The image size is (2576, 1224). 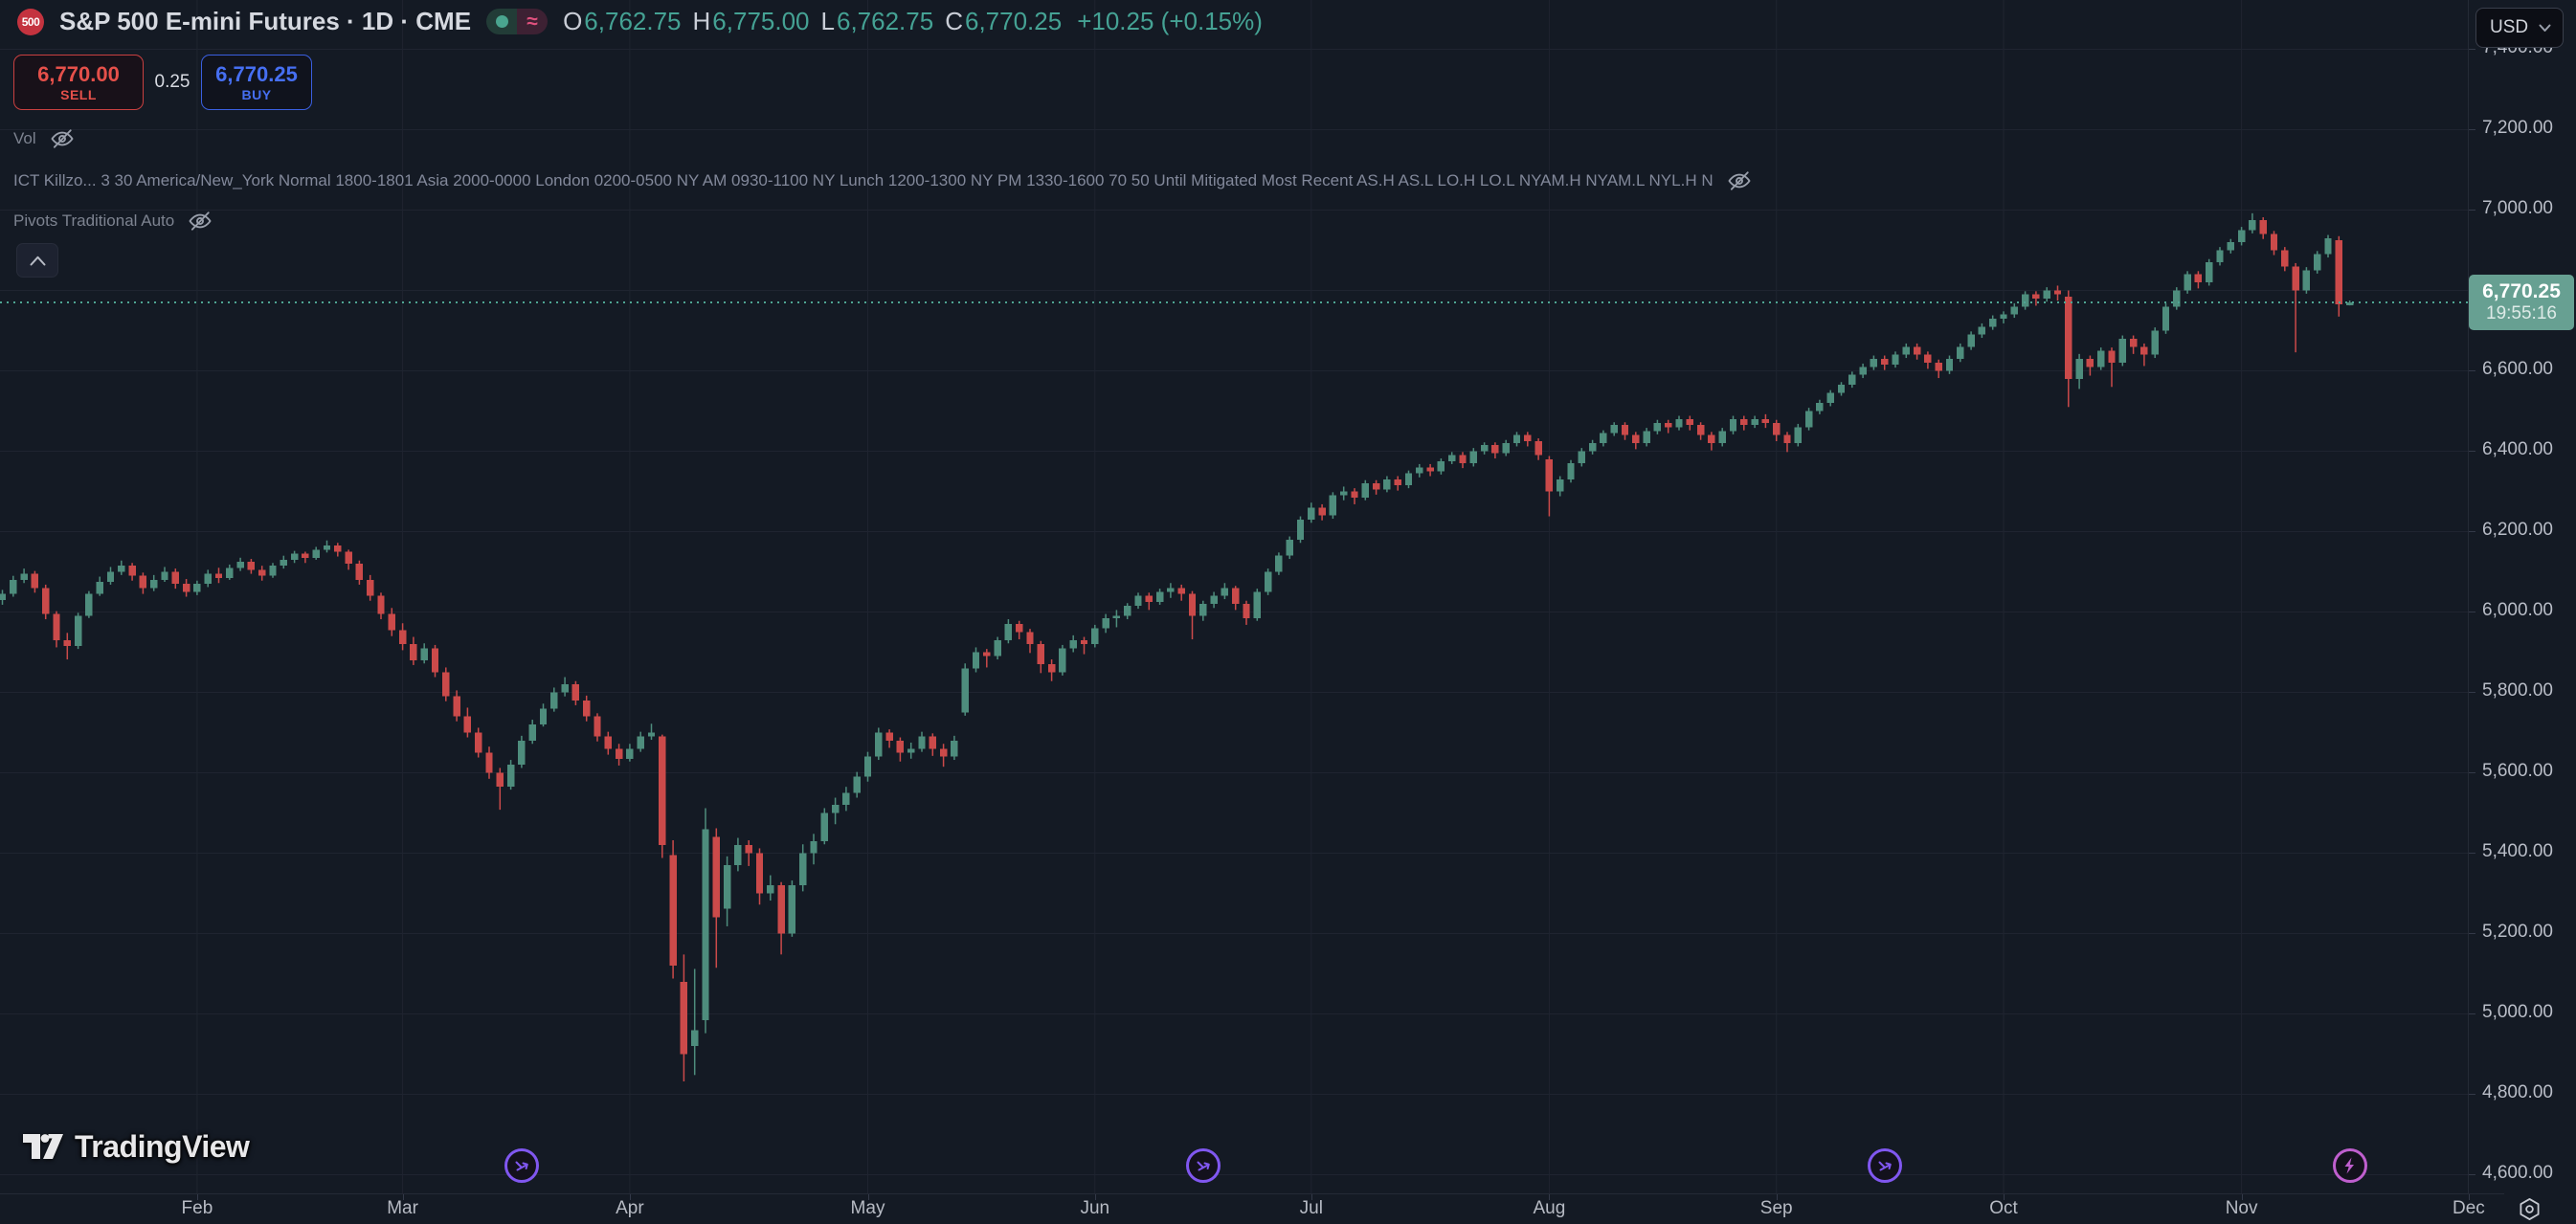 I want to click on last-price-value: 6,770.25, so click(x=2521, y=291).